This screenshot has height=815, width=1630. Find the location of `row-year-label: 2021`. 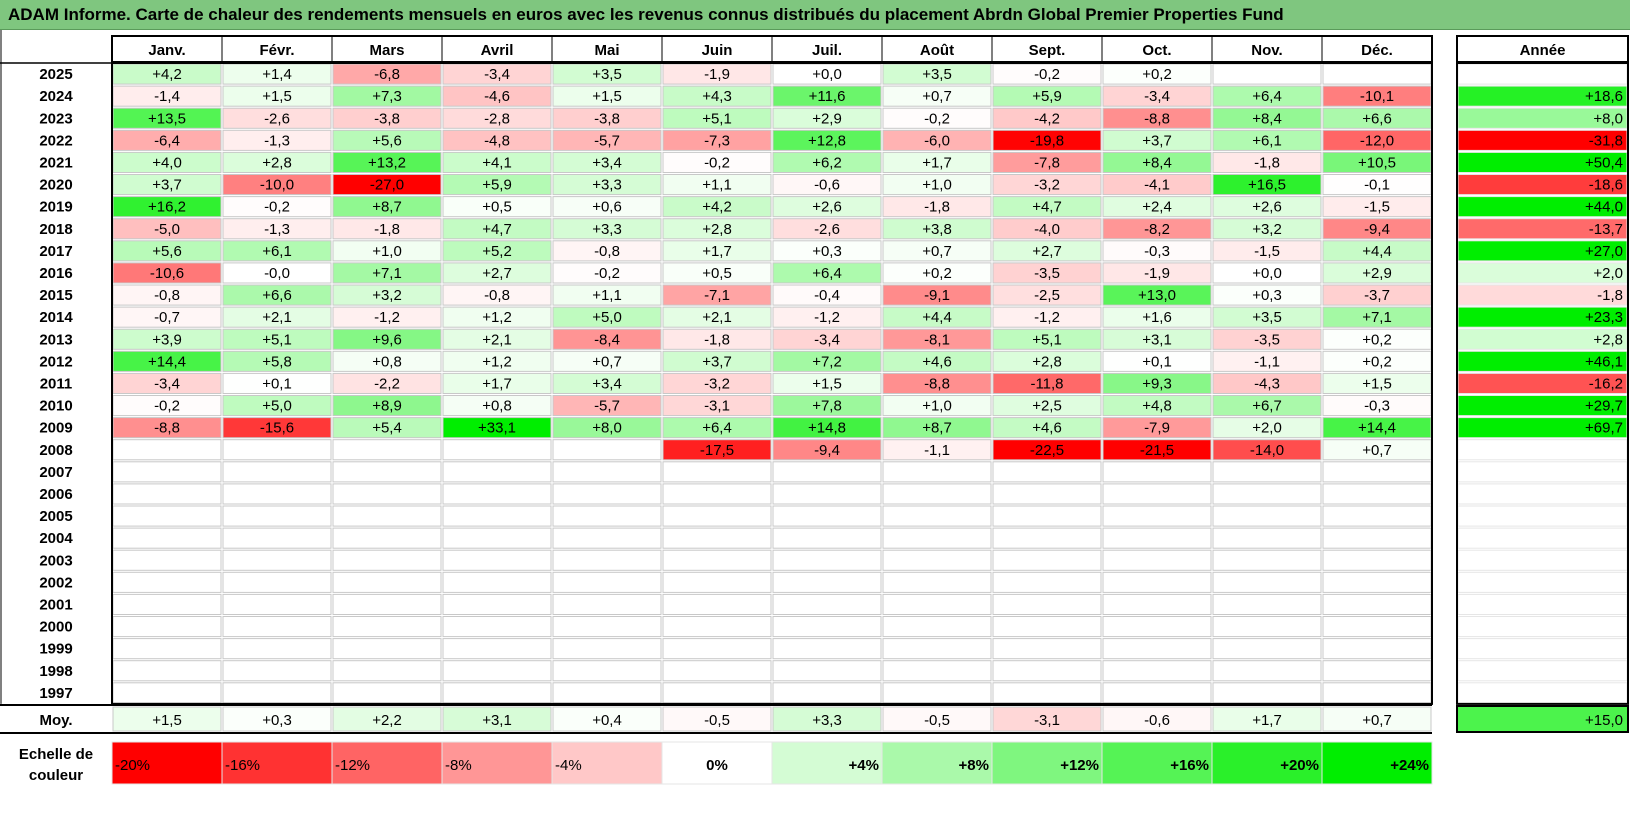

row-year-label: 2021 is located at coordinates (55, 162).